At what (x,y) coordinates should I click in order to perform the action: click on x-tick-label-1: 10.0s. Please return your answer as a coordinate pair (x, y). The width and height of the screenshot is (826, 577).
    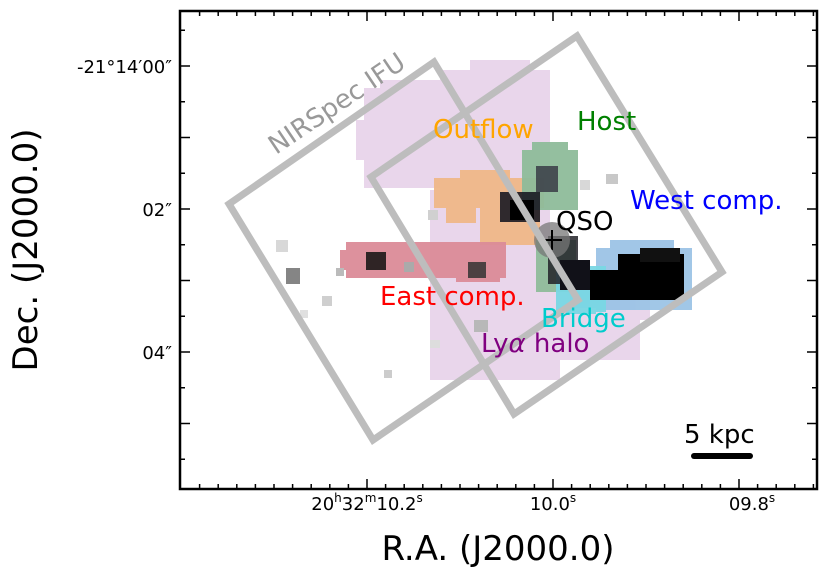
    Looking at the image, I should click on (553, 503).